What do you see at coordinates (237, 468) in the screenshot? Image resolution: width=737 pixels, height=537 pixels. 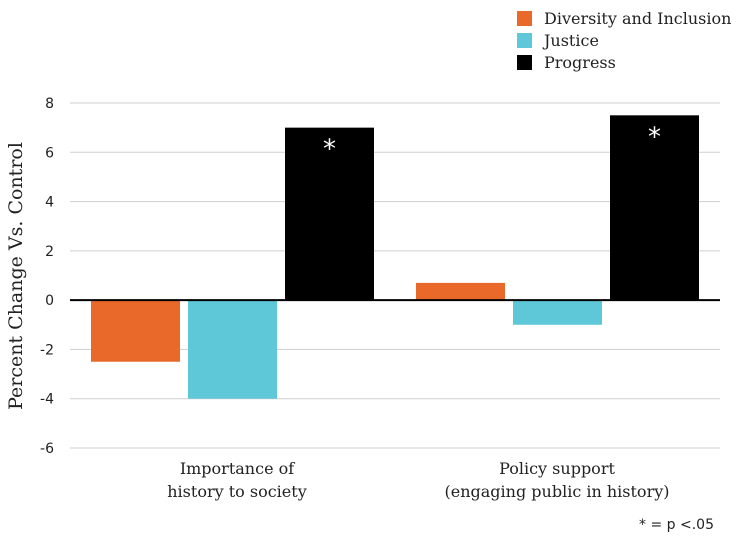 I see `category-label-line1: Importance of` at bounding box center [237, 468].